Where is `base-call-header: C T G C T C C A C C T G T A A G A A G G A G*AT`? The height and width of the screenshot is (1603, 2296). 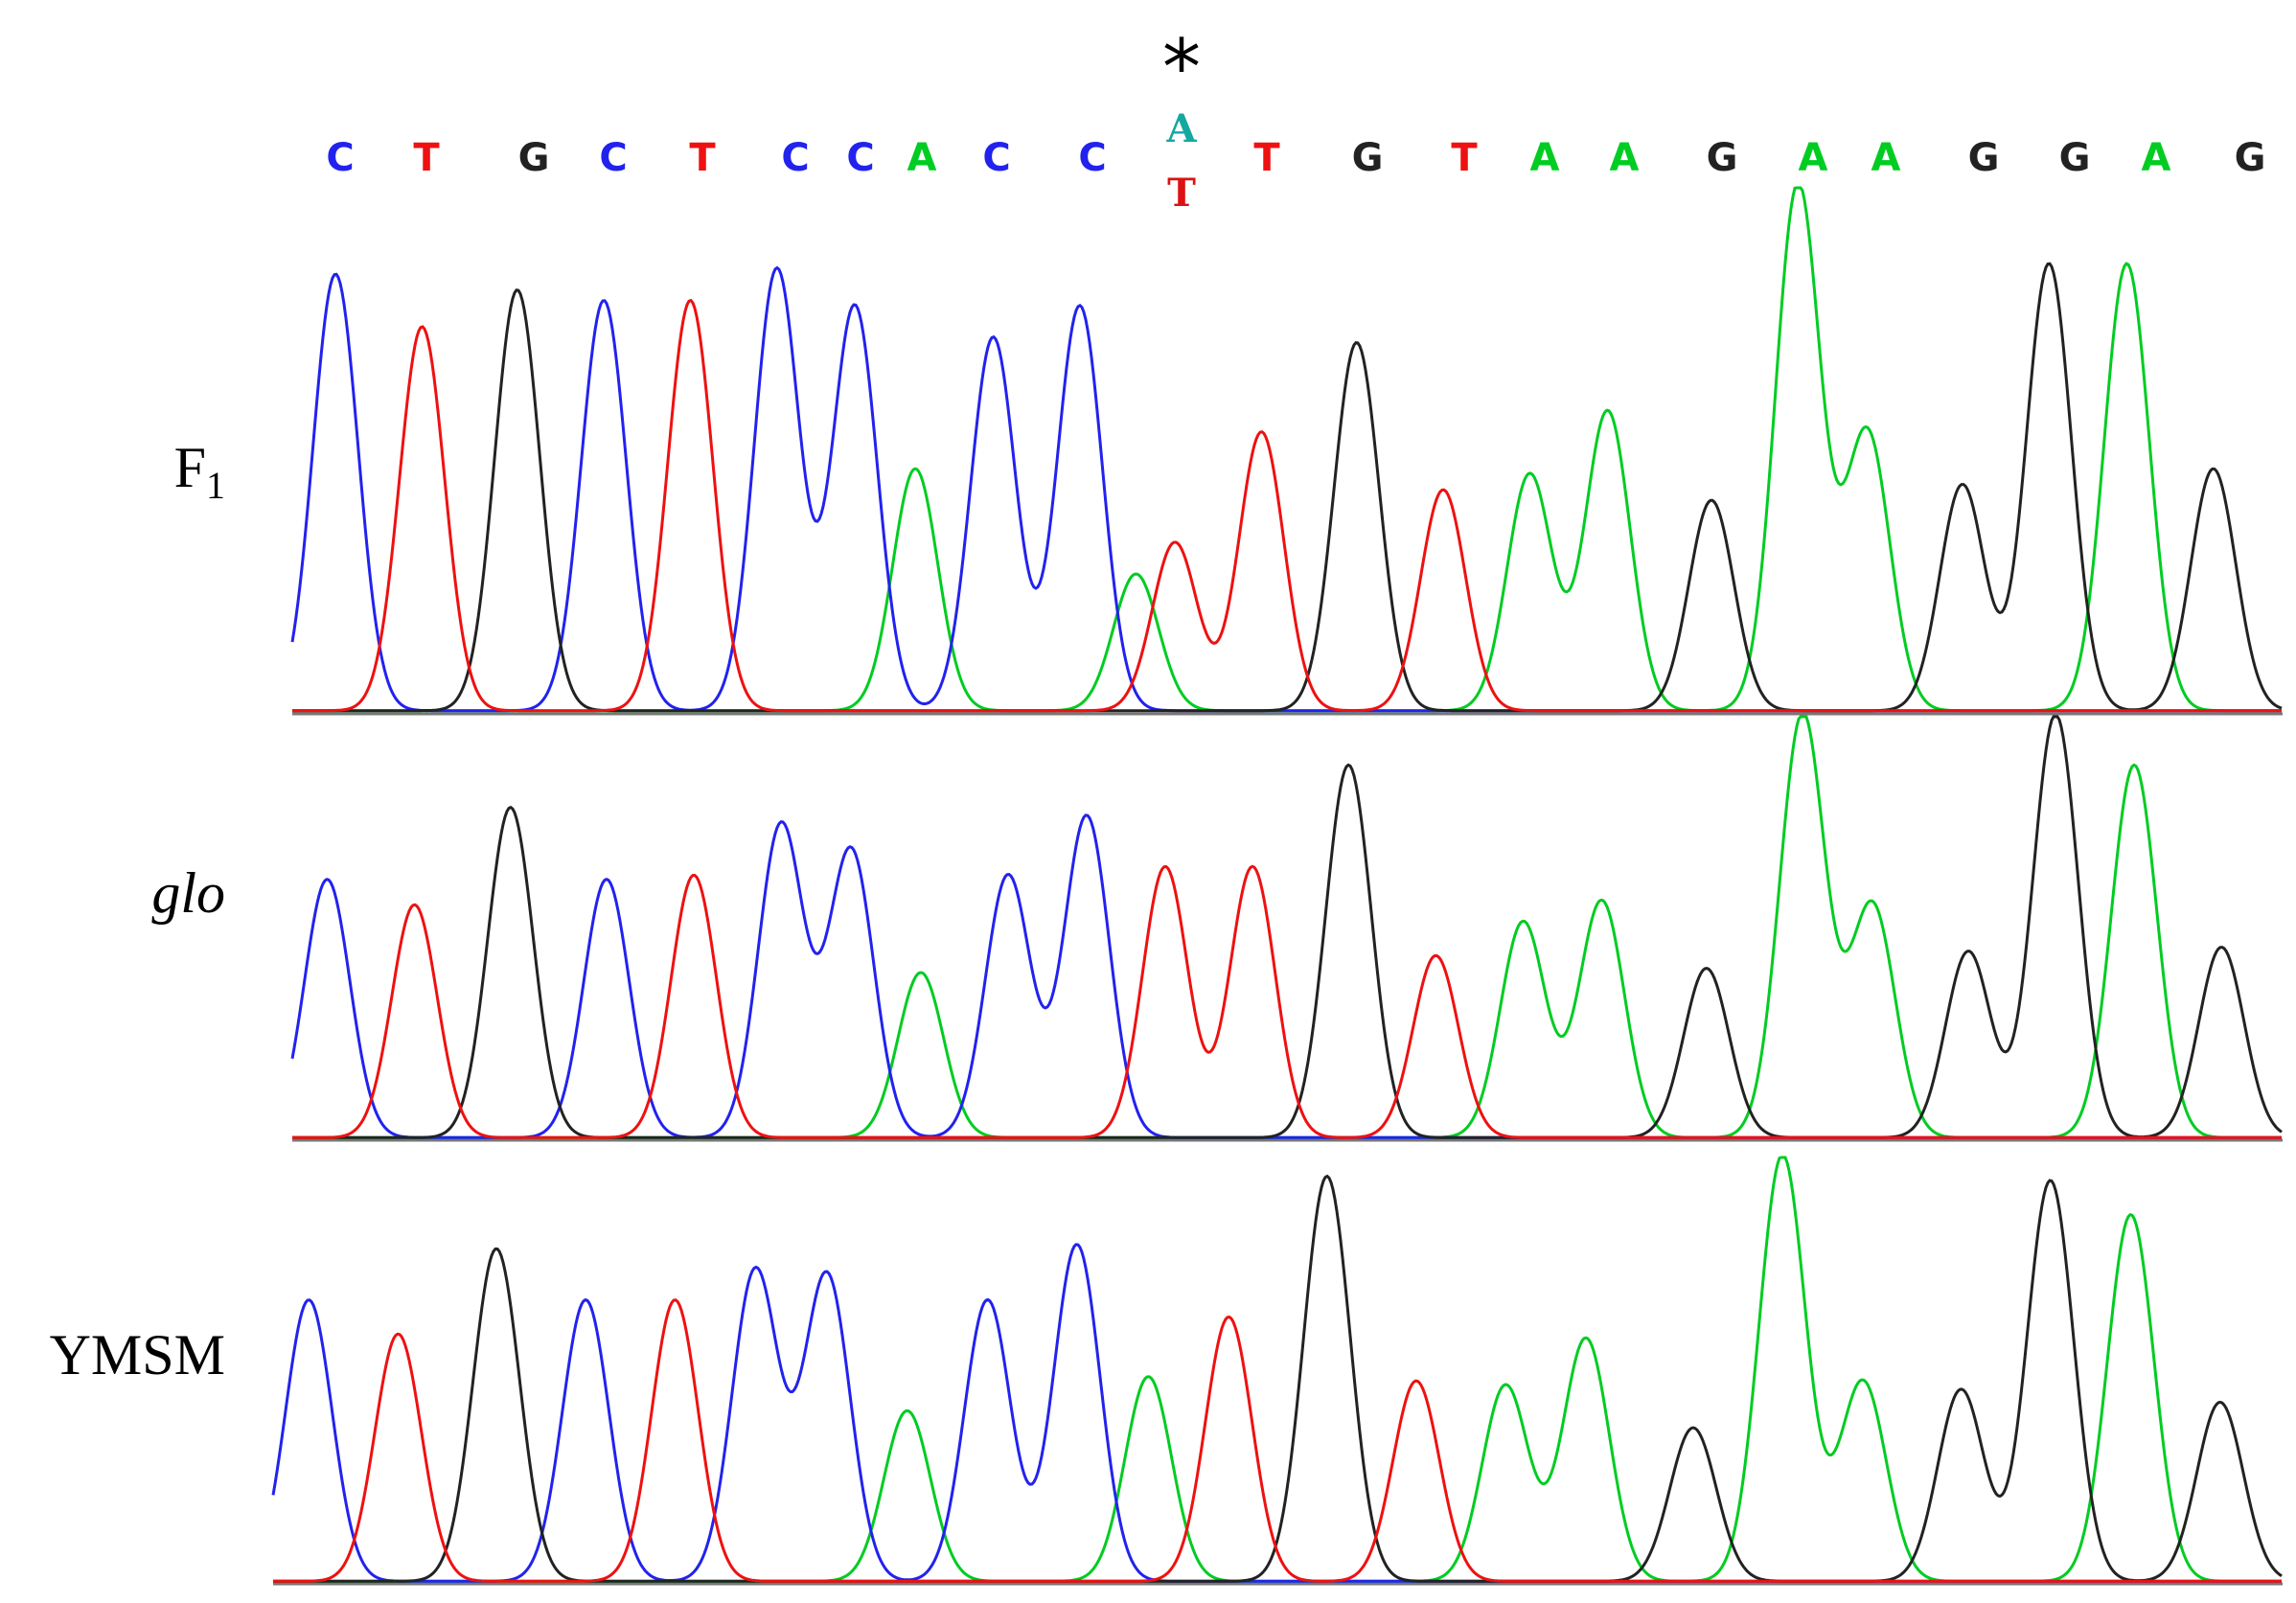 base-call-header: C T G C T C C A C C T G T A A G A A G G A G*AT is located at coordinates (1295, 120).